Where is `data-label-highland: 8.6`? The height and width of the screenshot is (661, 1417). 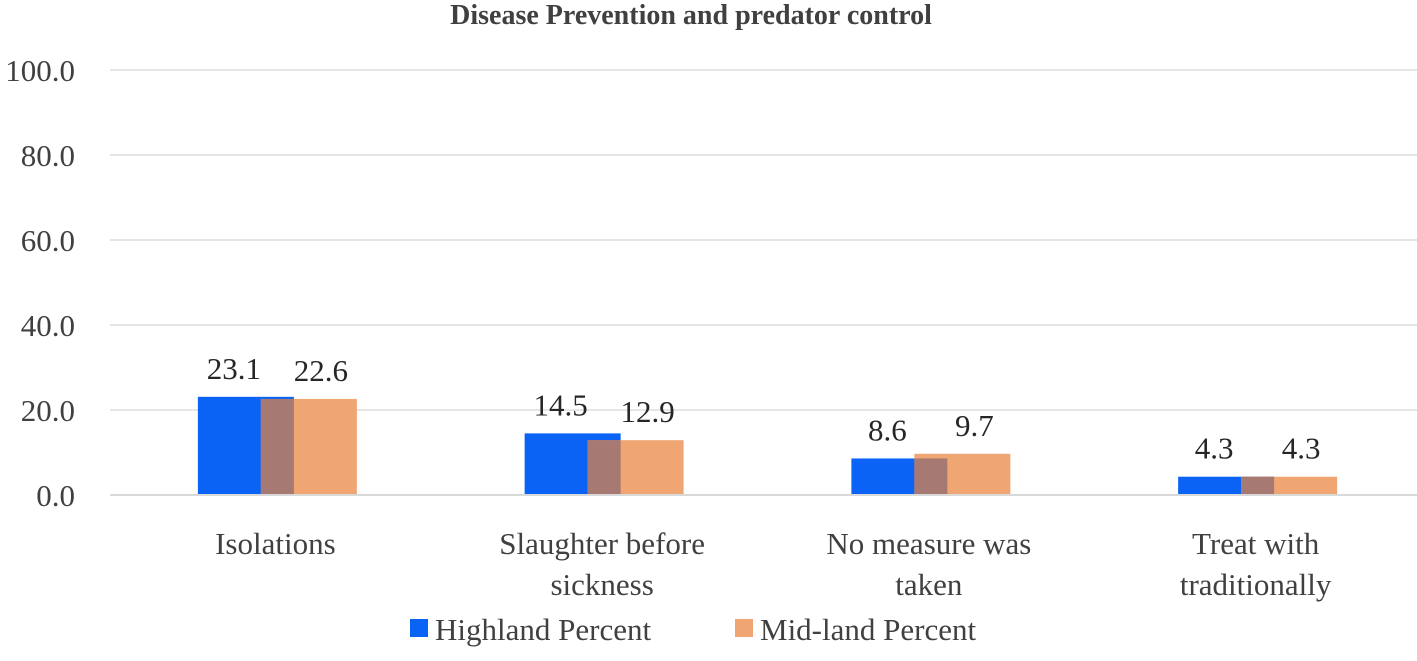
data-label-highland: 8.6 is located at coordinates (887, 429).